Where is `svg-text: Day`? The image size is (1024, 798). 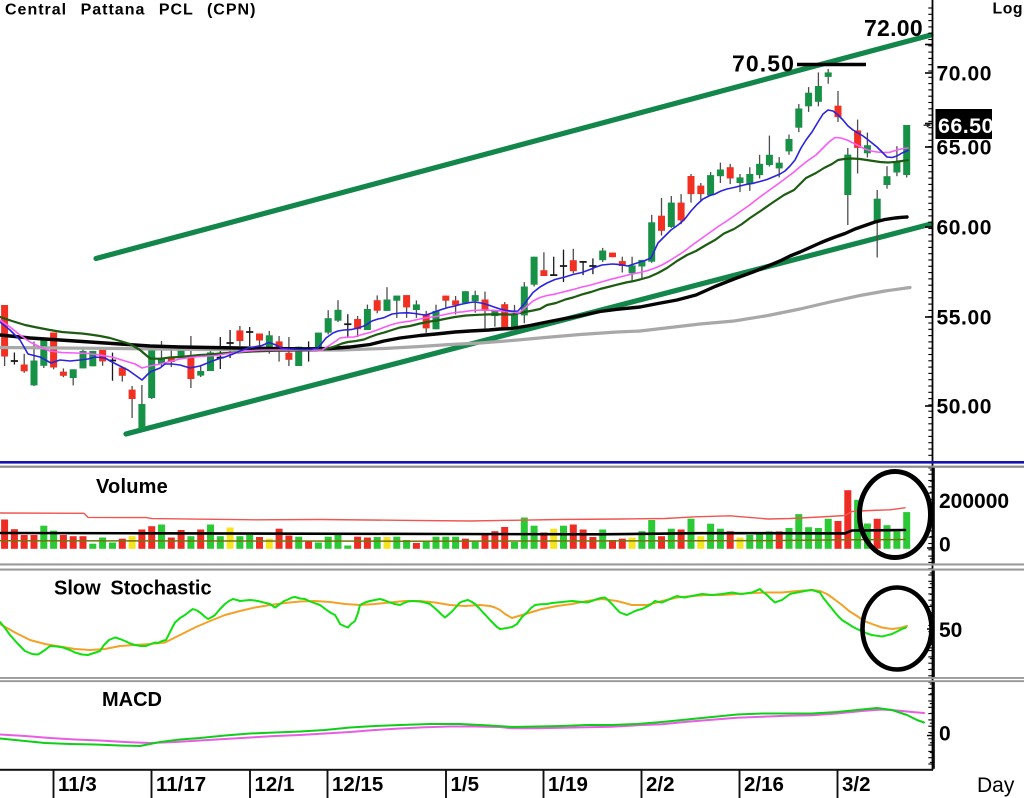
svg-text: Day is located at coordinates (996, 785).